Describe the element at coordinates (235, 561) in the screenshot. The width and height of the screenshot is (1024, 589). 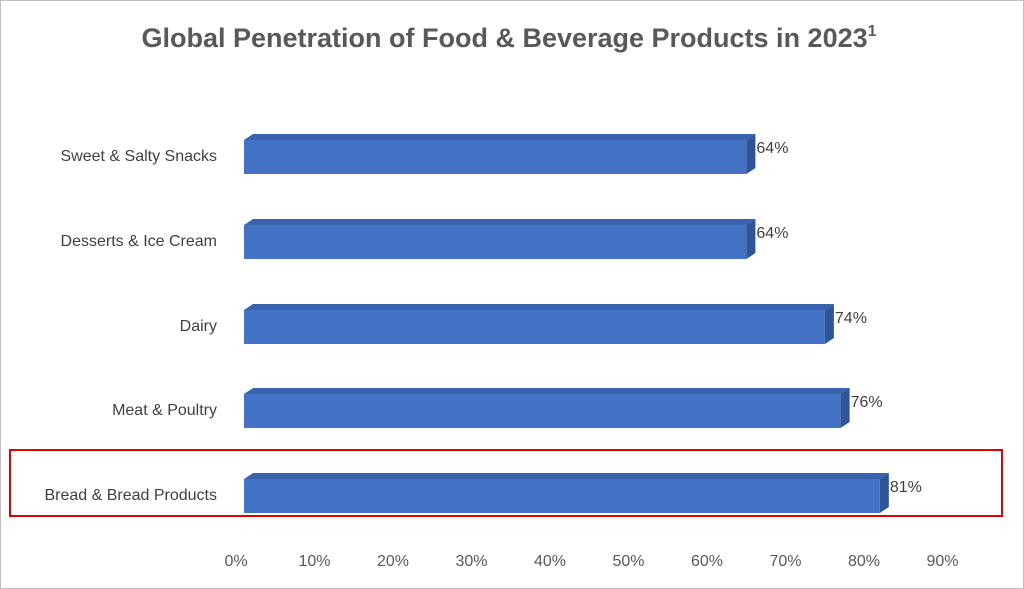
I see `x-tick-label: 0%` at that location.